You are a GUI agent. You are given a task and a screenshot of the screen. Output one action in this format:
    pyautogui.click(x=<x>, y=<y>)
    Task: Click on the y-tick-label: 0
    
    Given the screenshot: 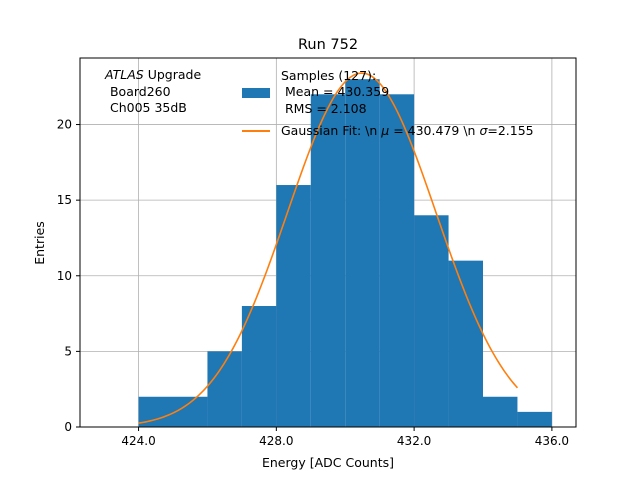 What is the action you would take?
    pyautogui.click(x=68, y=427)
    